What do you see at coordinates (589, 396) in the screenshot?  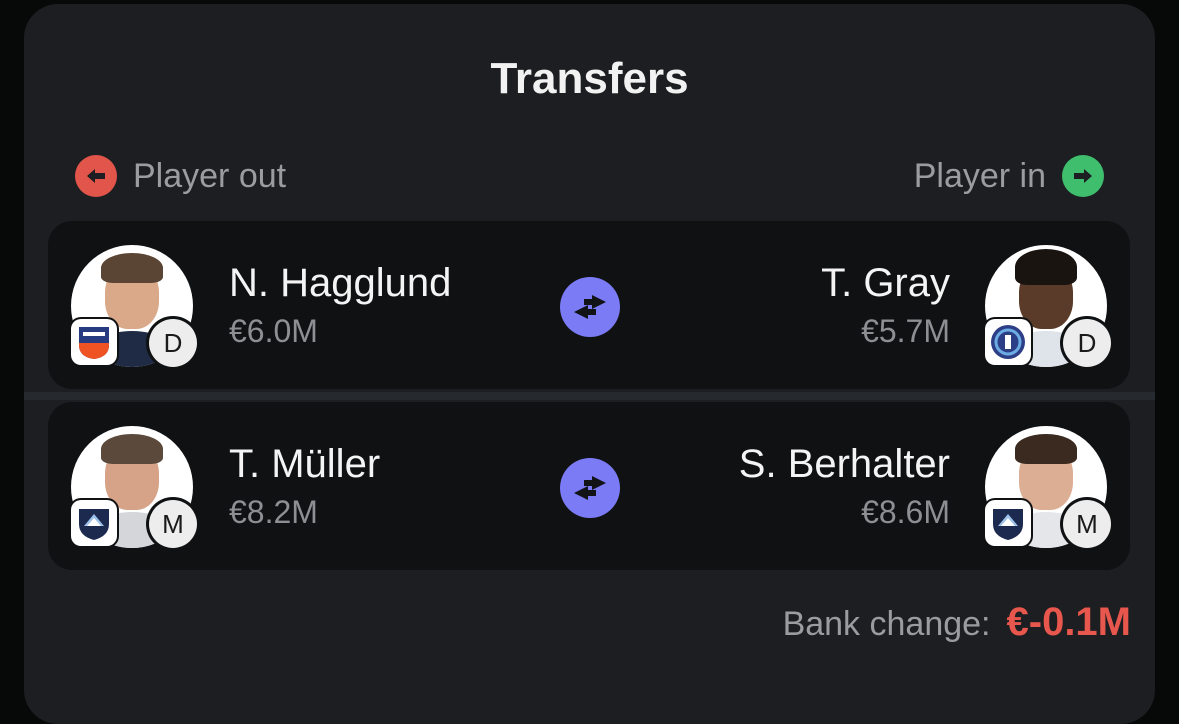 I see `row-divider` at bounding box center [589, 396].